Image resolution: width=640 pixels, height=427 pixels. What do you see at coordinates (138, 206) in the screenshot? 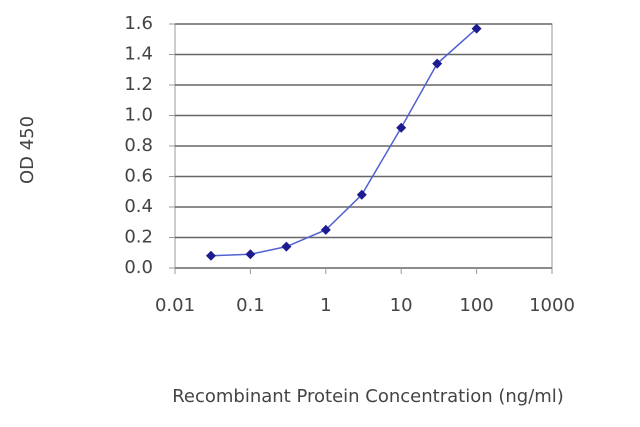
I see `y-tick-label: 0.4` at bounding box center [138, 206].